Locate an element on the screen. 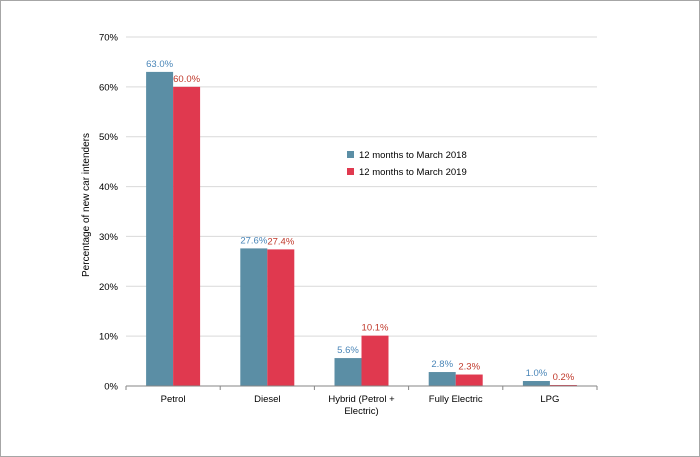 The height and width of the screenshot is (457, 700). category-label: Fully Electric is located at coordinates (456, 399).